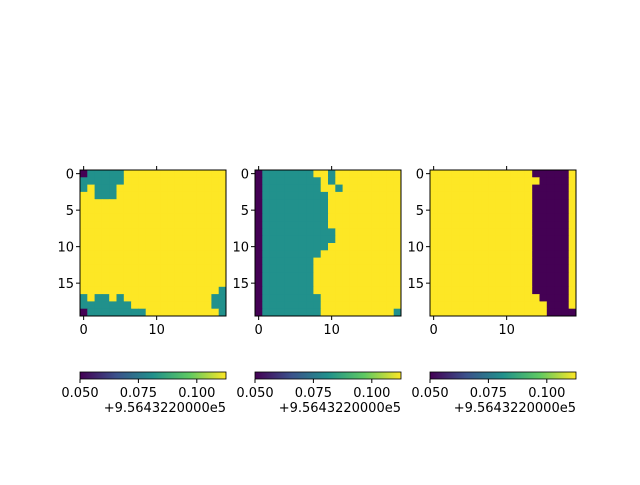 Image resolution: width=640 pixels, height=485 pixels. I want to click on axes-frame, so click(503, 243).